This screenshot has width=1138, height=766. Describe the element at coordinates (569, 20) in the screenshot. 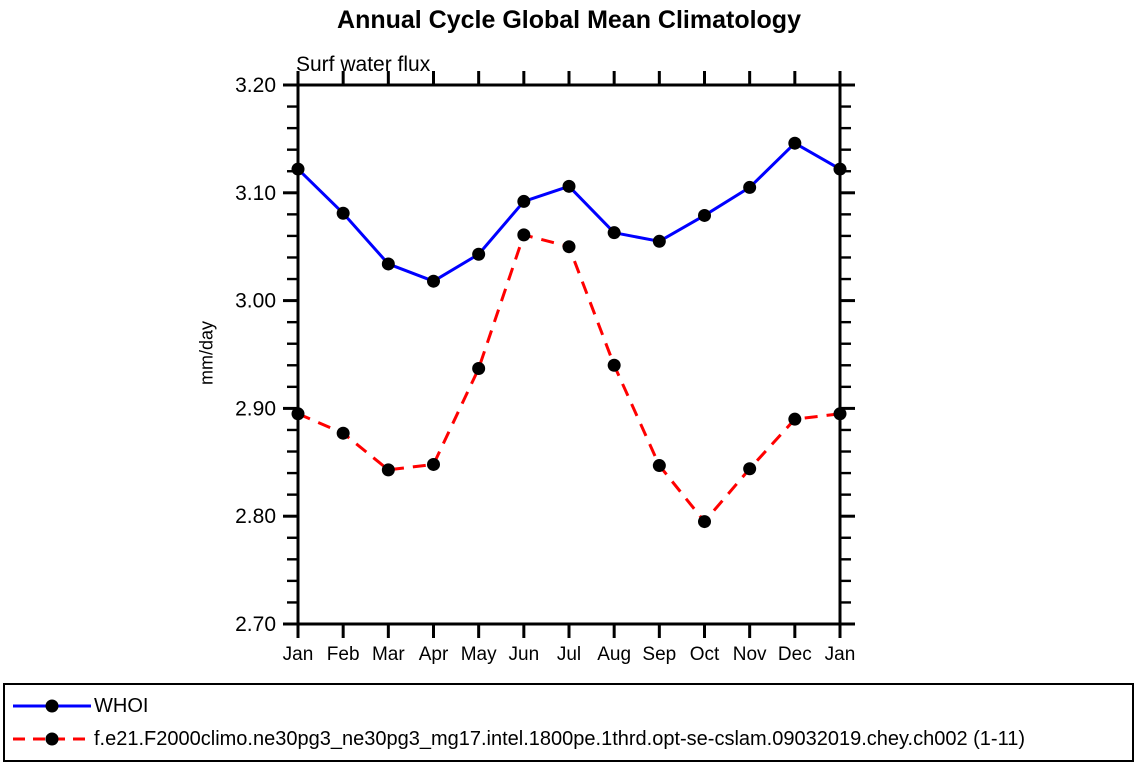

I see `chart-title: Annual Cycle Global Mean Climatology` at that location.